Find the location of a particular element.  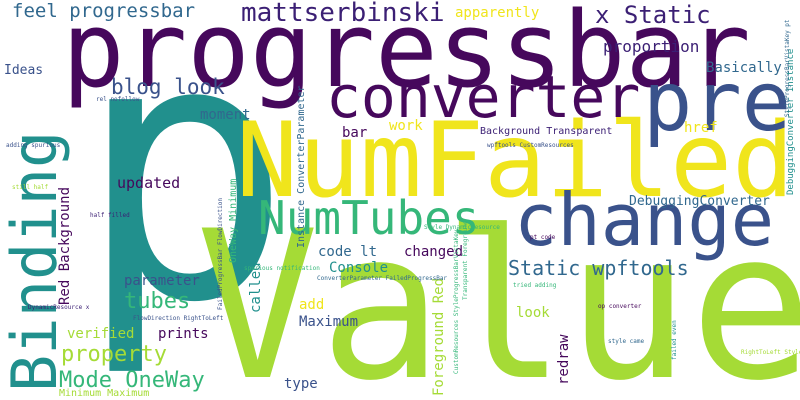

word: Maximum is located at coordinates (329, 322).